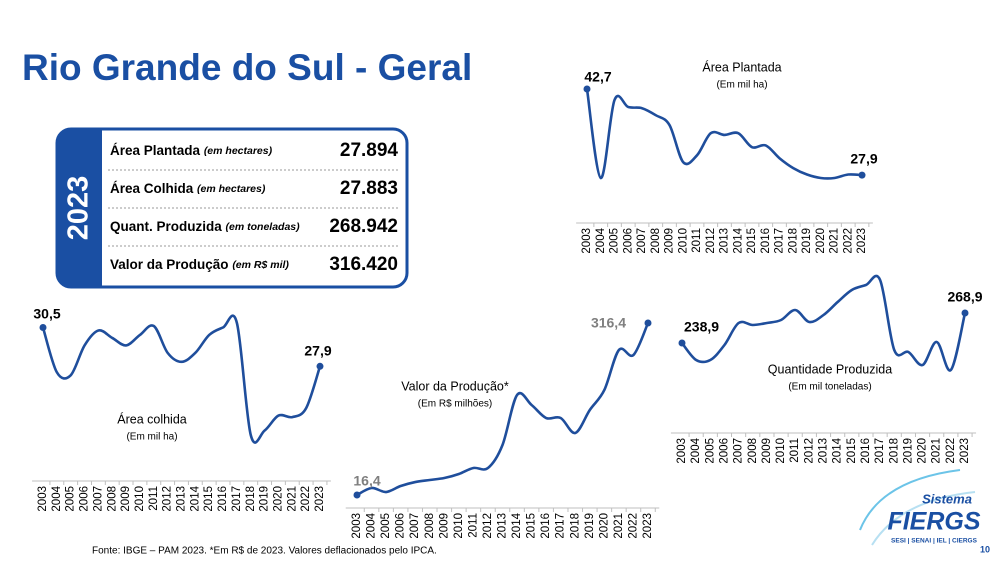 This screenshot has height=562, width=999. Describe the element at coordinates (363, 226) in the screenshot. I see `row-value: 268.942` at that location.